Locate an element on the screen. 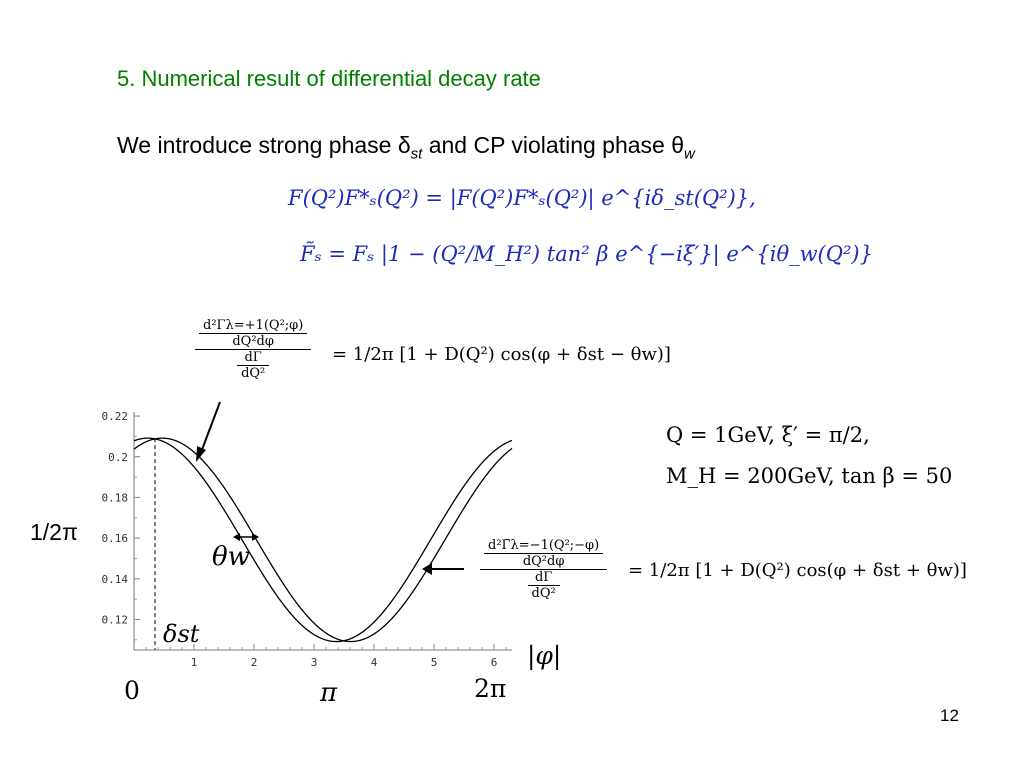 The width and height of the screenshot is (1024, 768). series-line-minus is located at coordinates (323, 540).